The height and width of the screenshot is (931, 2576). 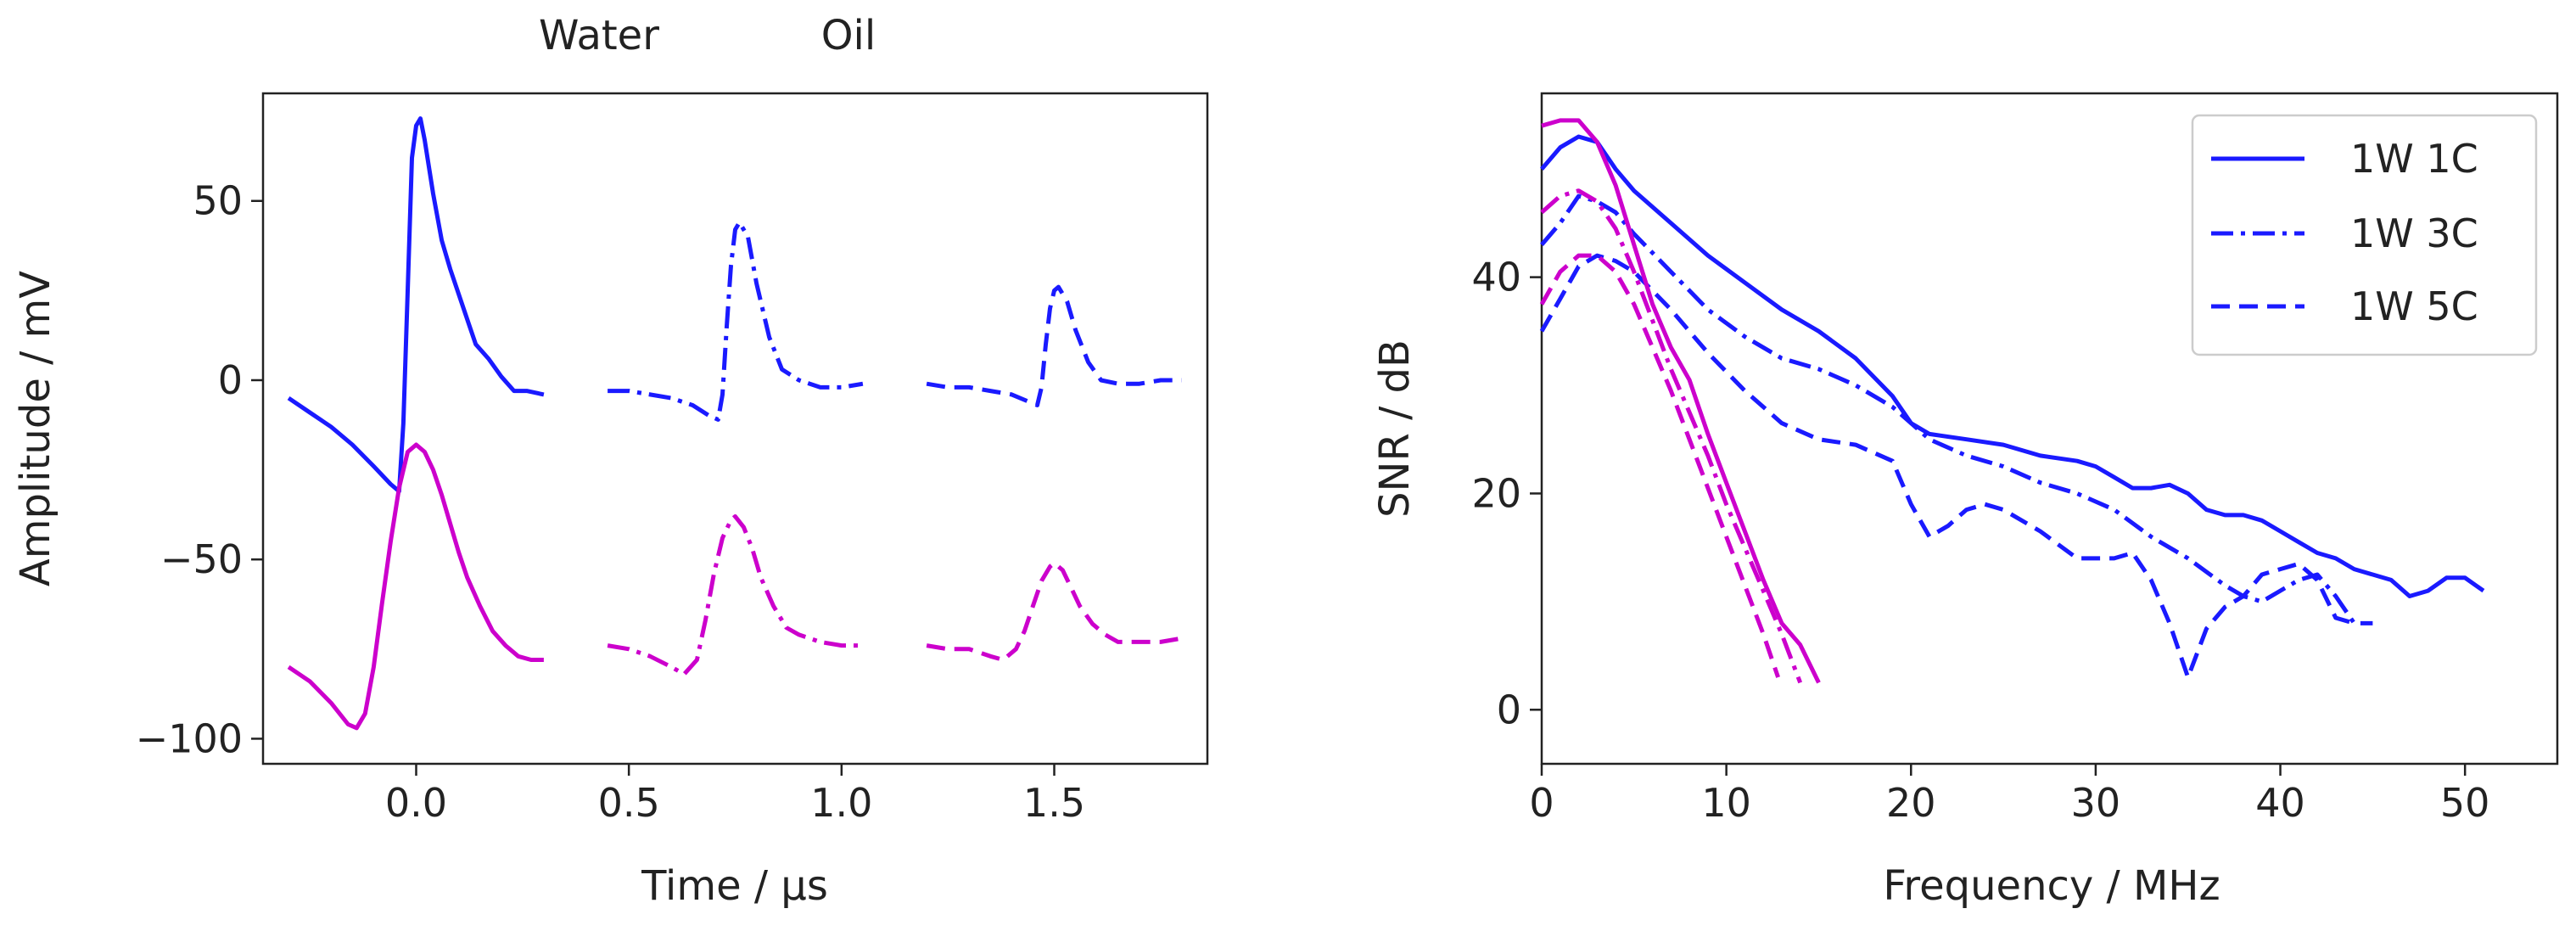 What do you see at coordinates (735, 886) in the screenshot?
I see `left-x-axis-title: Time / µs` at bounding box center [735, 886].